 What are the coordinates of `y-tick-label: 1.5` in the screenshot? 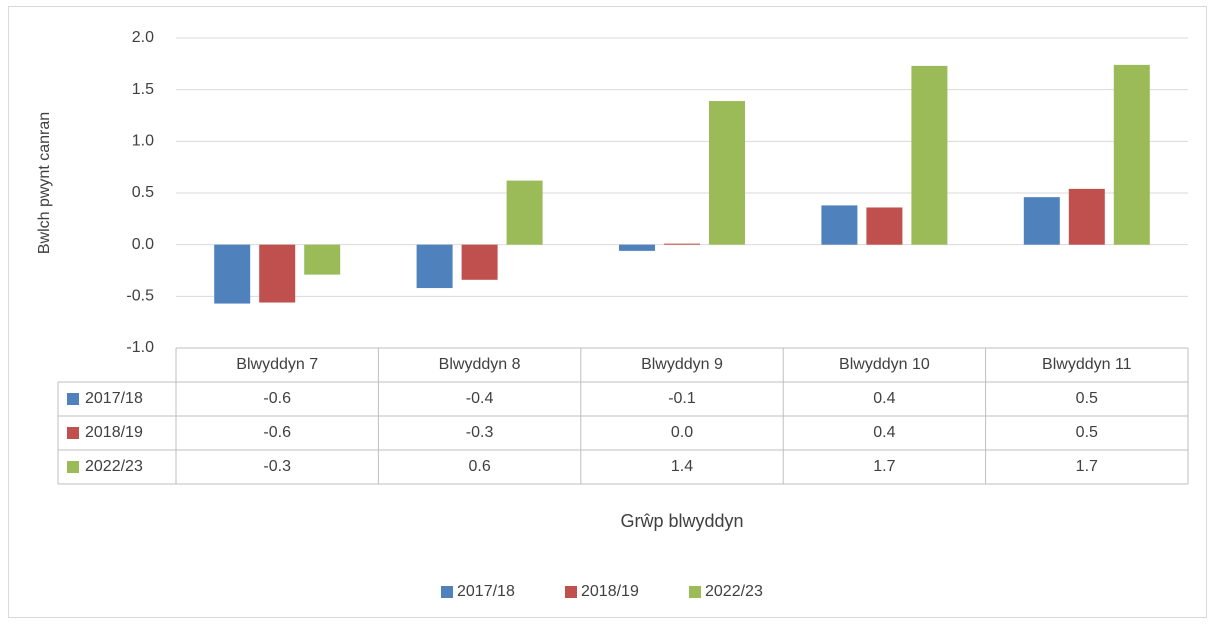 It's located at (143, 89).